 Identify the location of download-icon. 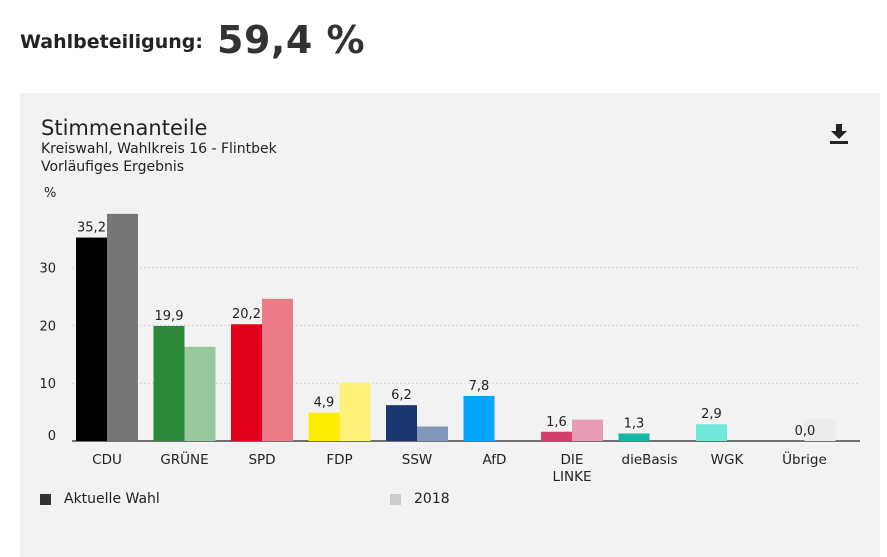
(839, 133).